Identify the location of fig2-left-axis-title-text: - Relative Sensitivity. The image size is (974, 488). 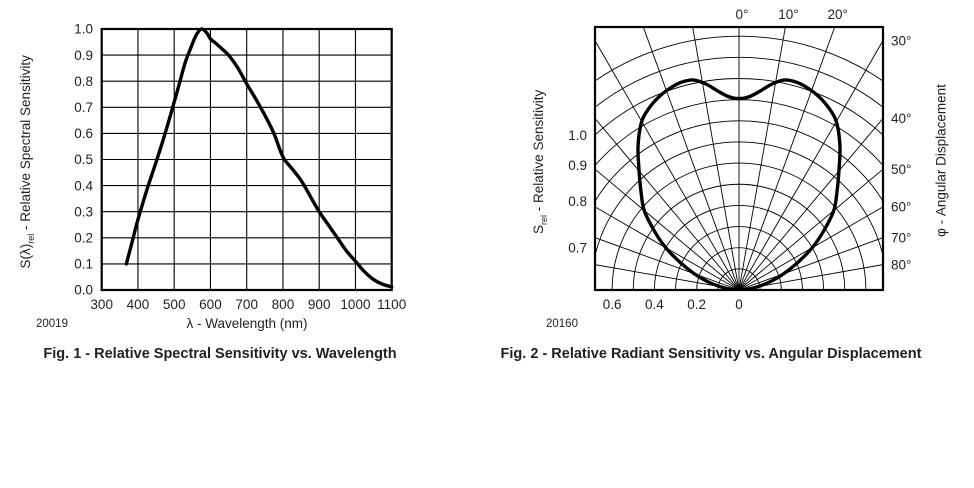
(539, 152).